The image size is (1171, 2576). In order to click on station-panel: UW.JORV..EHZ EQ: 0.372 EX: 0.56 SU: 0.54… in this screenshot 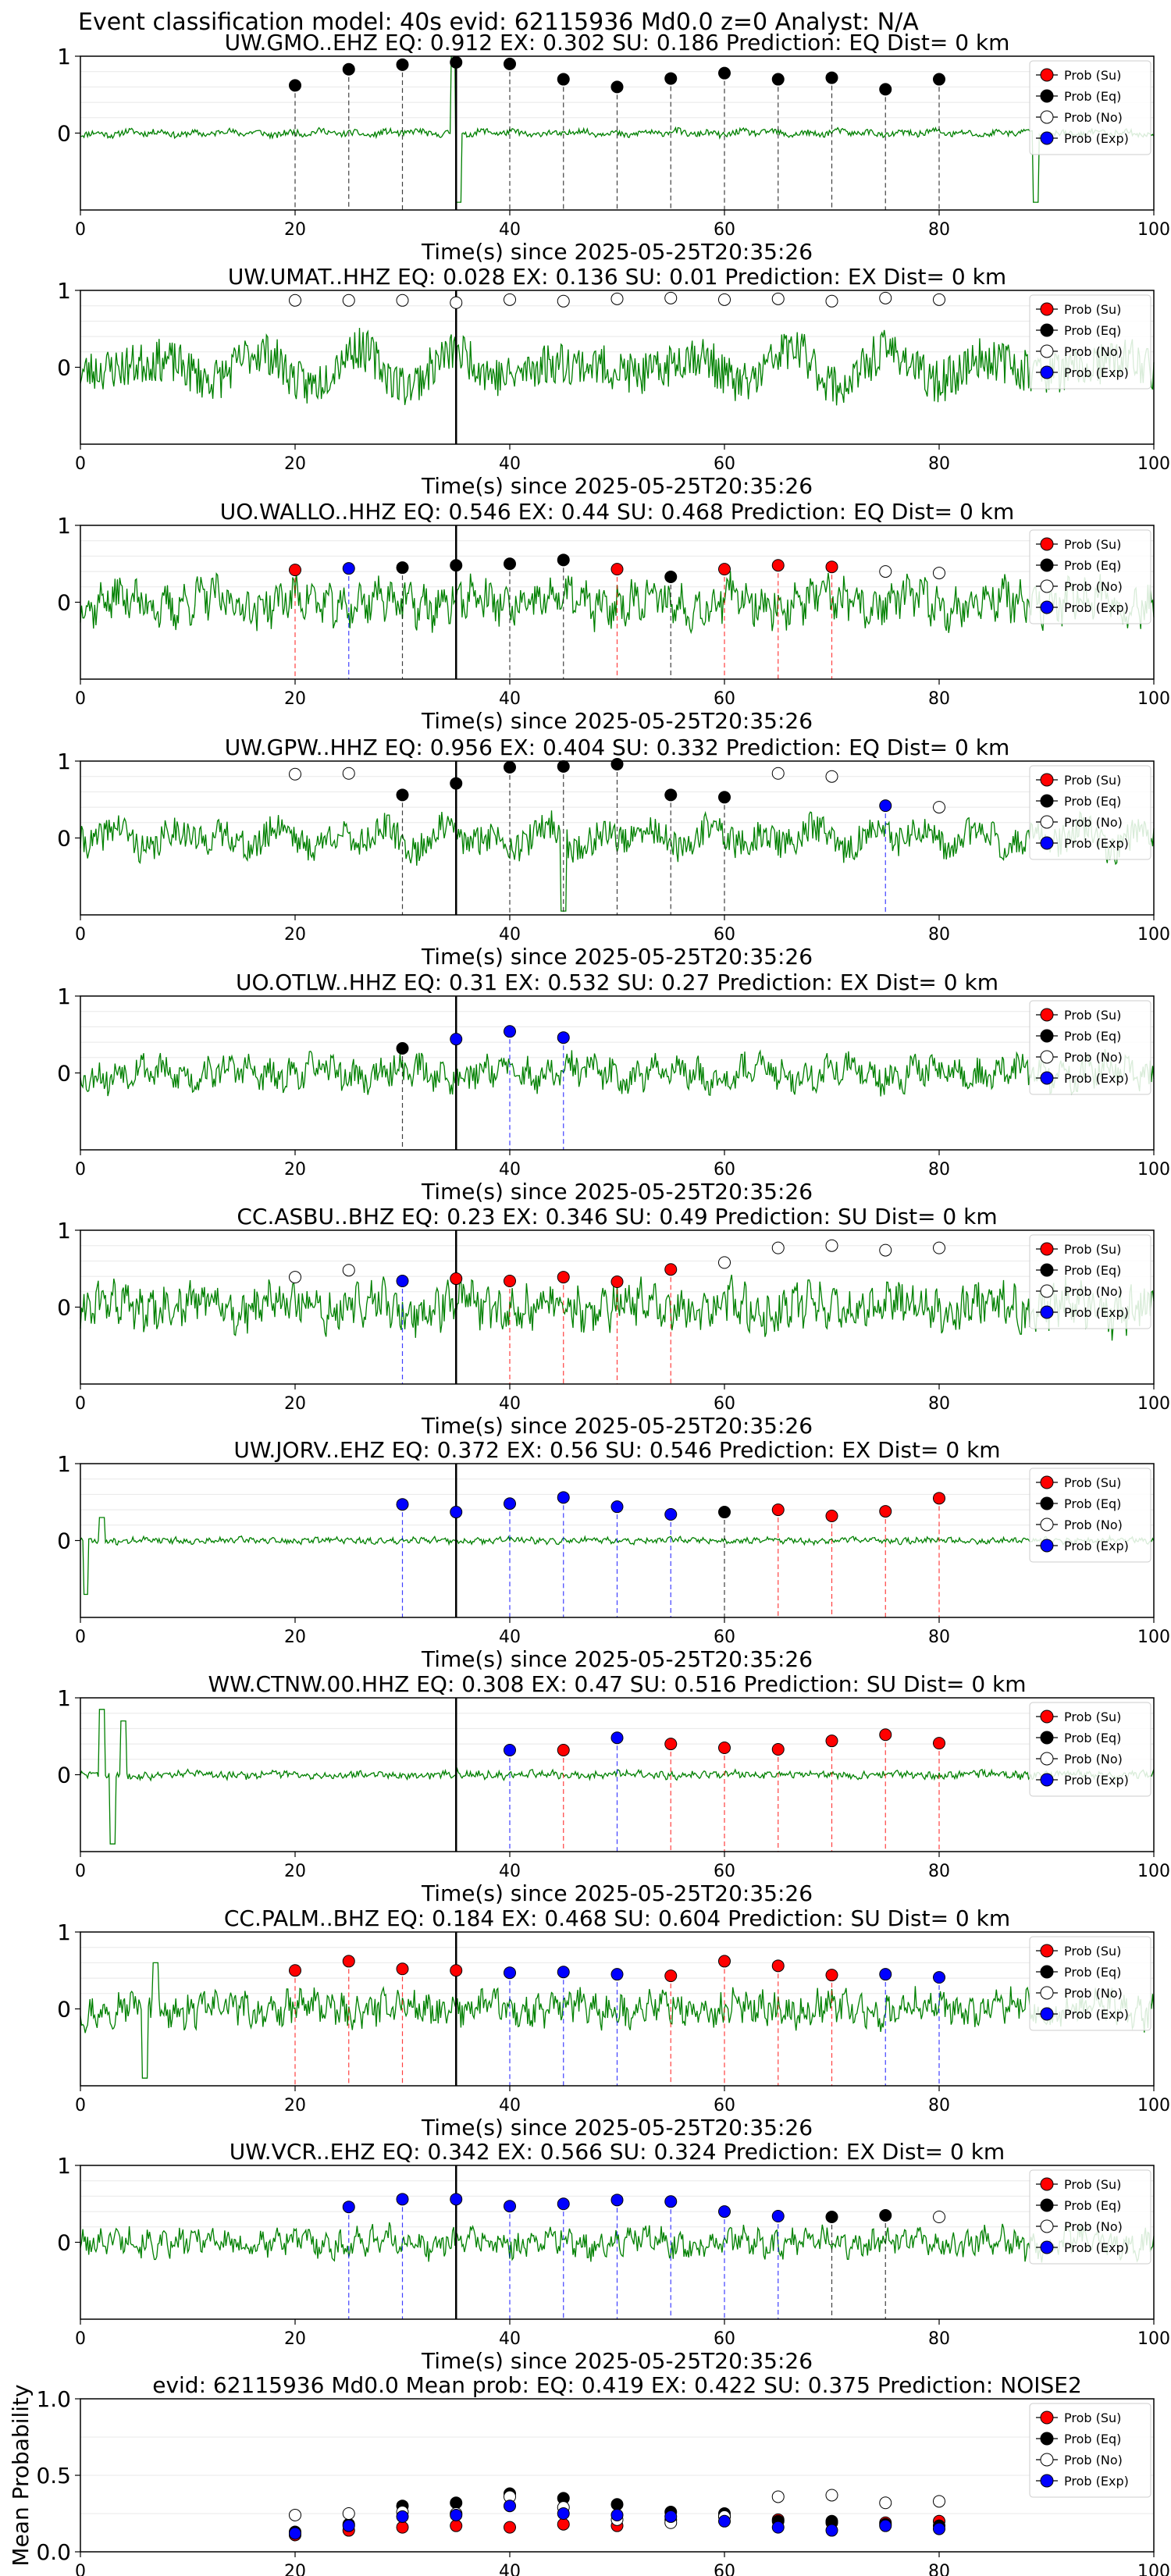, I will do `click(613, 1554)`.